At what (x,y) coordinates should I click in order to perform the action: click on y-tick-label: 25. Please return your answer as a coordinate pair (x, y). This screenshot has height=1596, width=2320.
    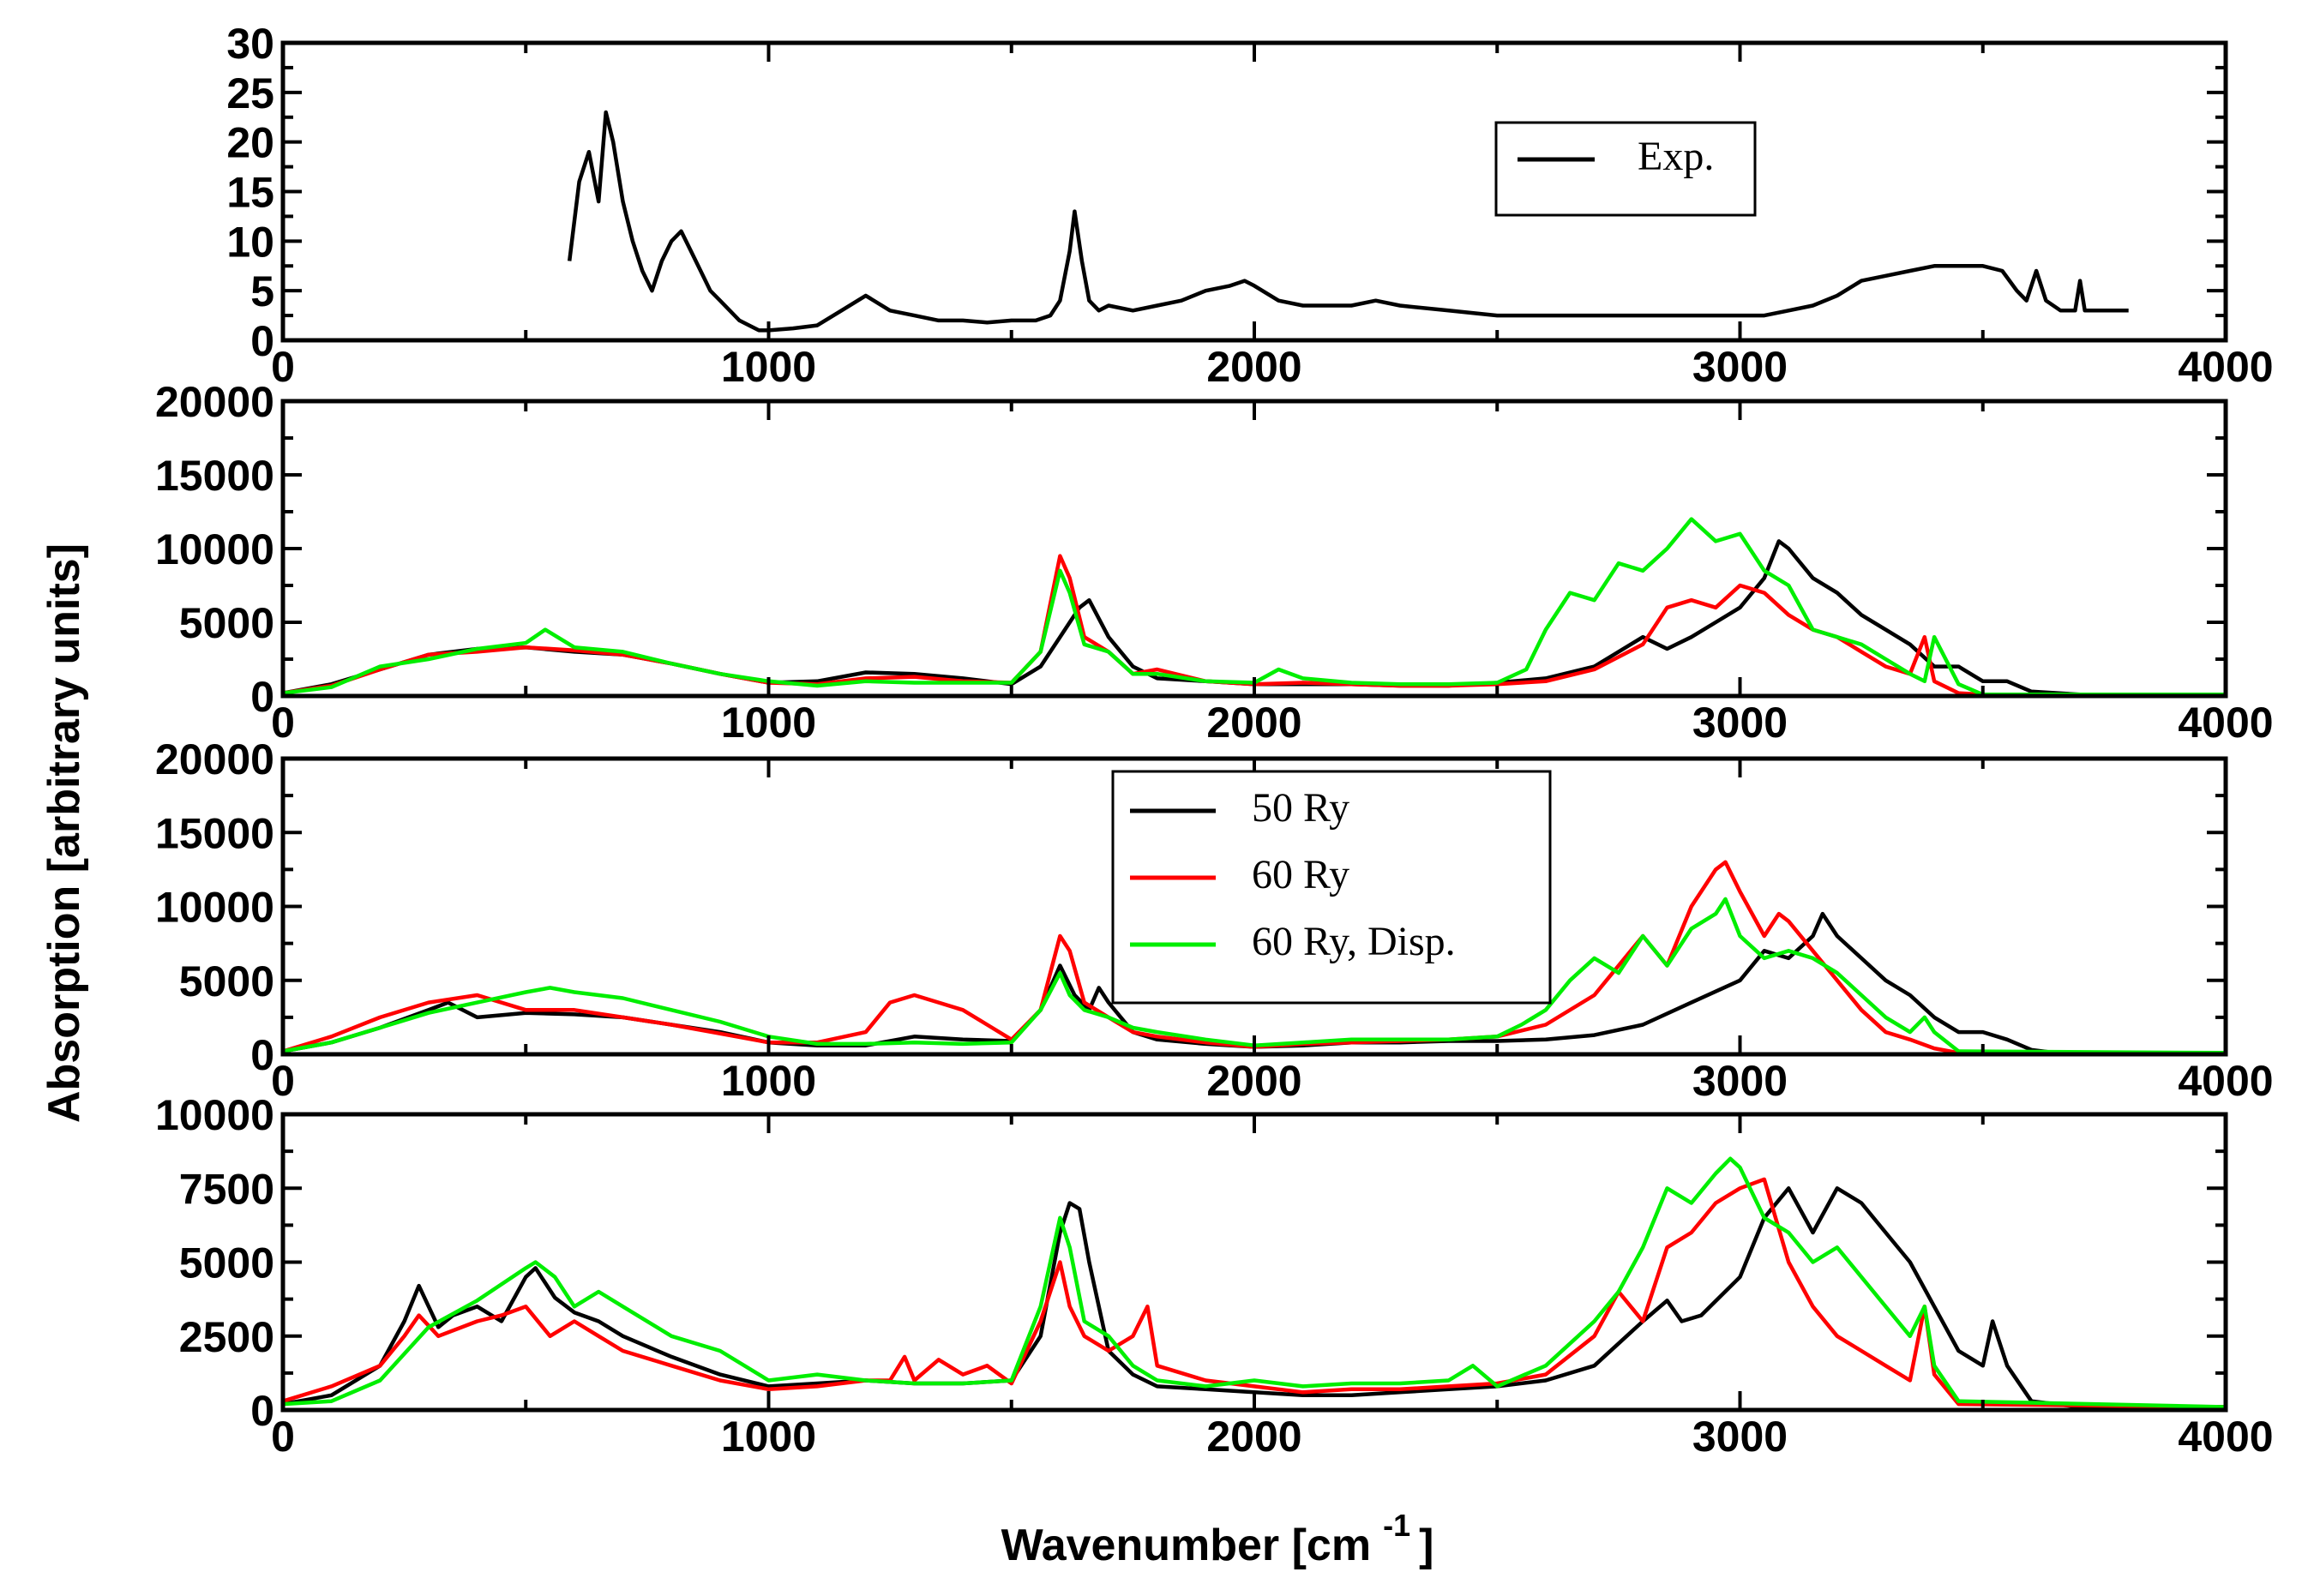
    Looking at the image, I should click on (250, 93).